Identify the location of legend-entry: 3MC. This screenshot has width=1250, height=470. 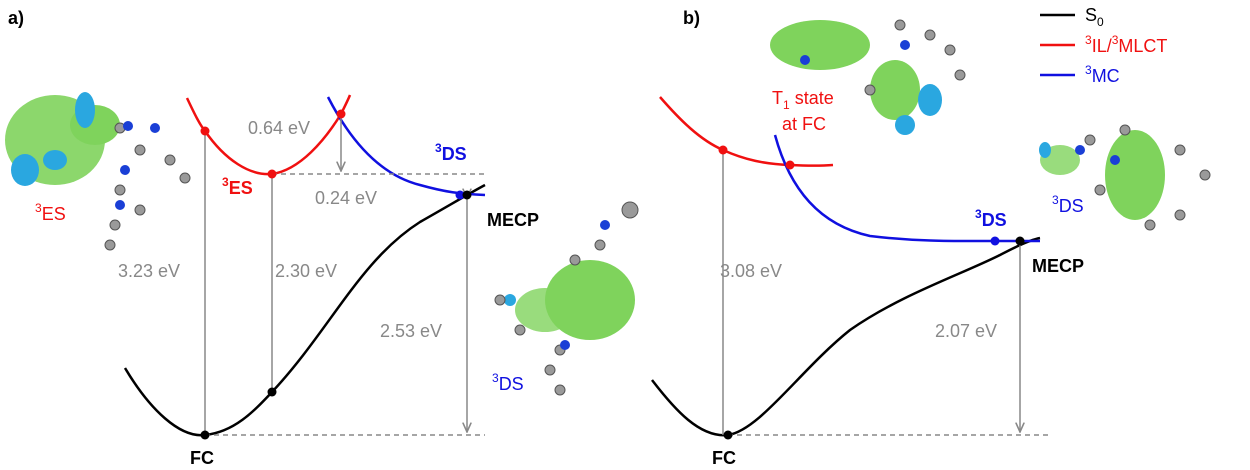
(1102, 74).